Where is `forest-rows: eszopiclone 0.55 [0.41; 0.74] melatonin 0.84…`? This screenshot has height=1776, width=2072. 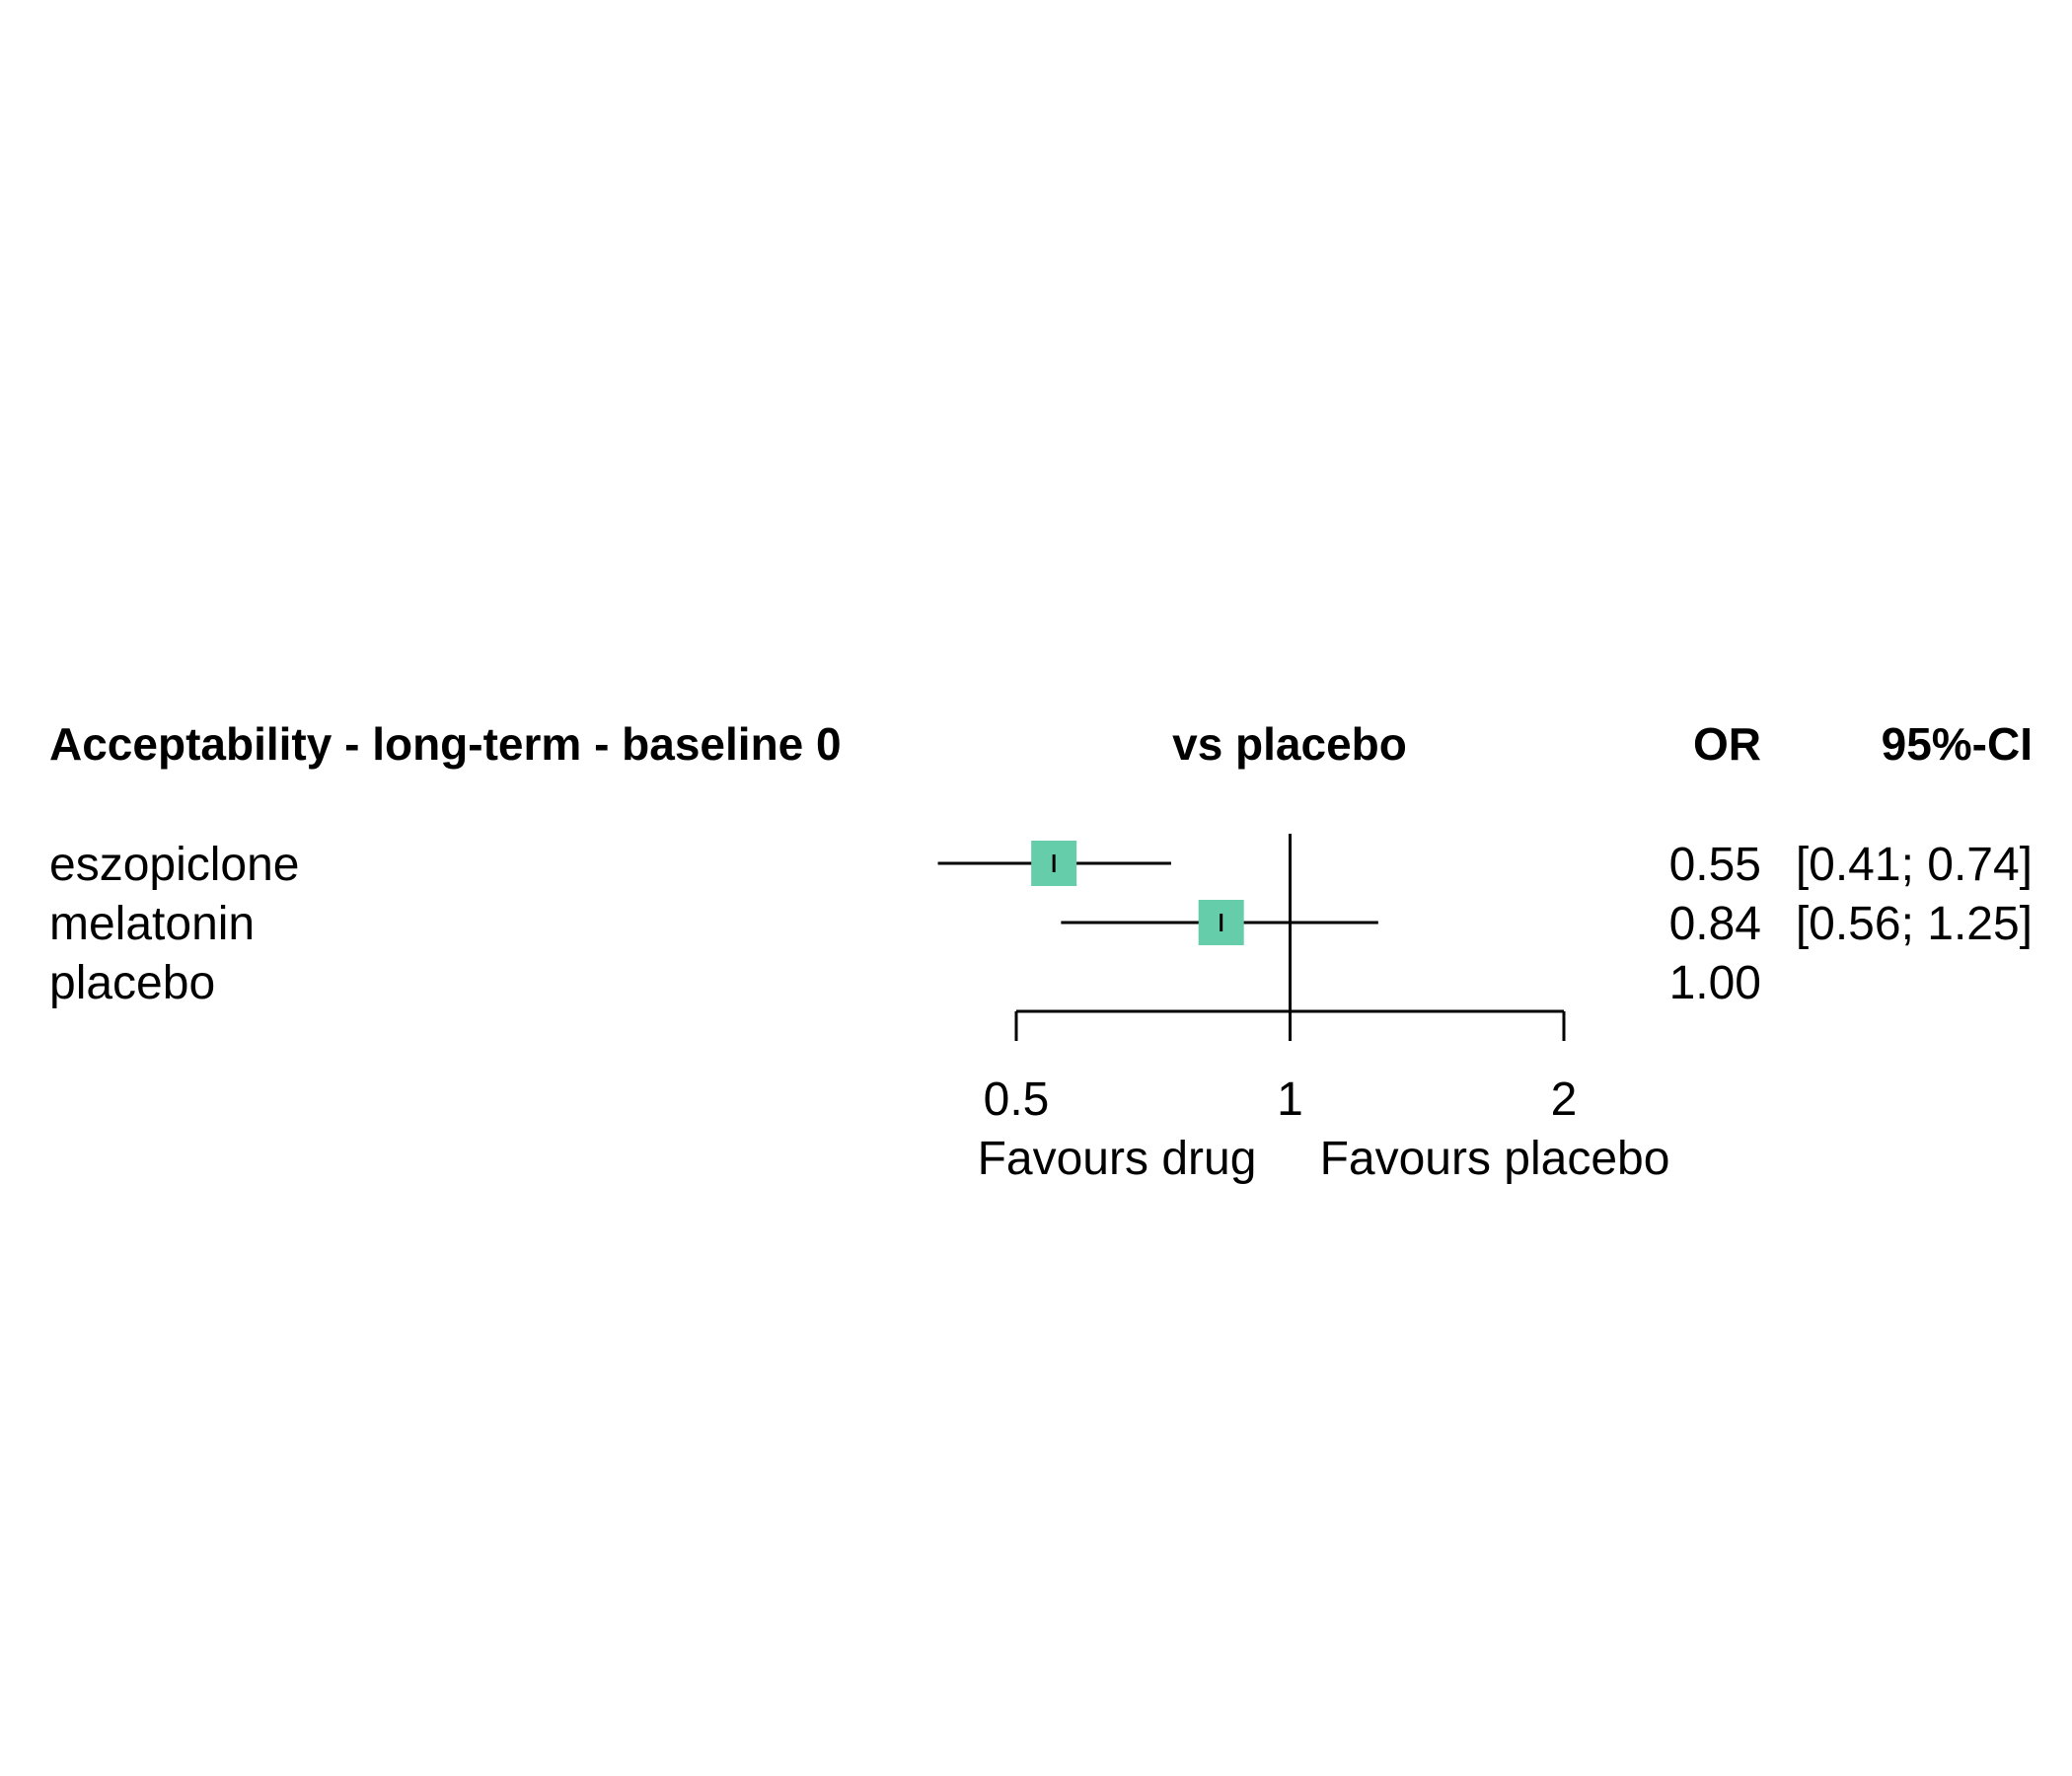 forest-rows: eszopiclone 0.55 [0.41; 0.74] melatonin 0.84… is located at coordinates (1041, 924).